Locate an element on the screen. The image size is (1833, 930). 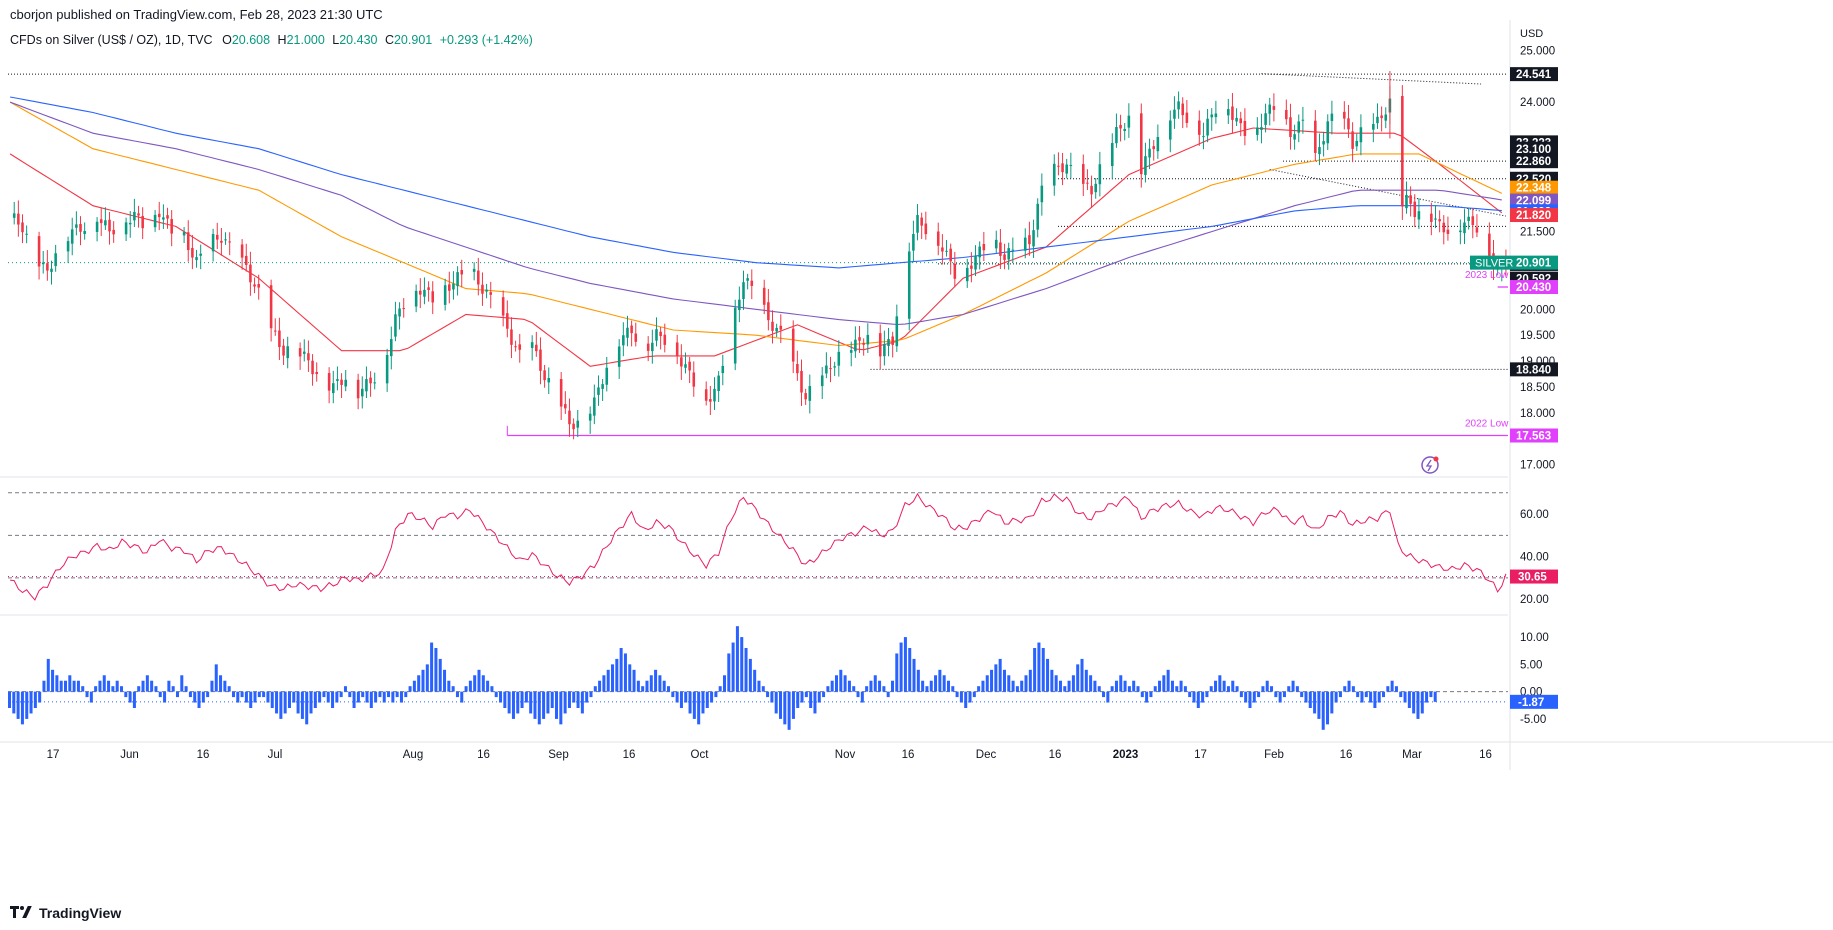
symbol-name: CFDs on Silver (US$ / OZ), 1D, TVC is located at coordinates (111, 40).